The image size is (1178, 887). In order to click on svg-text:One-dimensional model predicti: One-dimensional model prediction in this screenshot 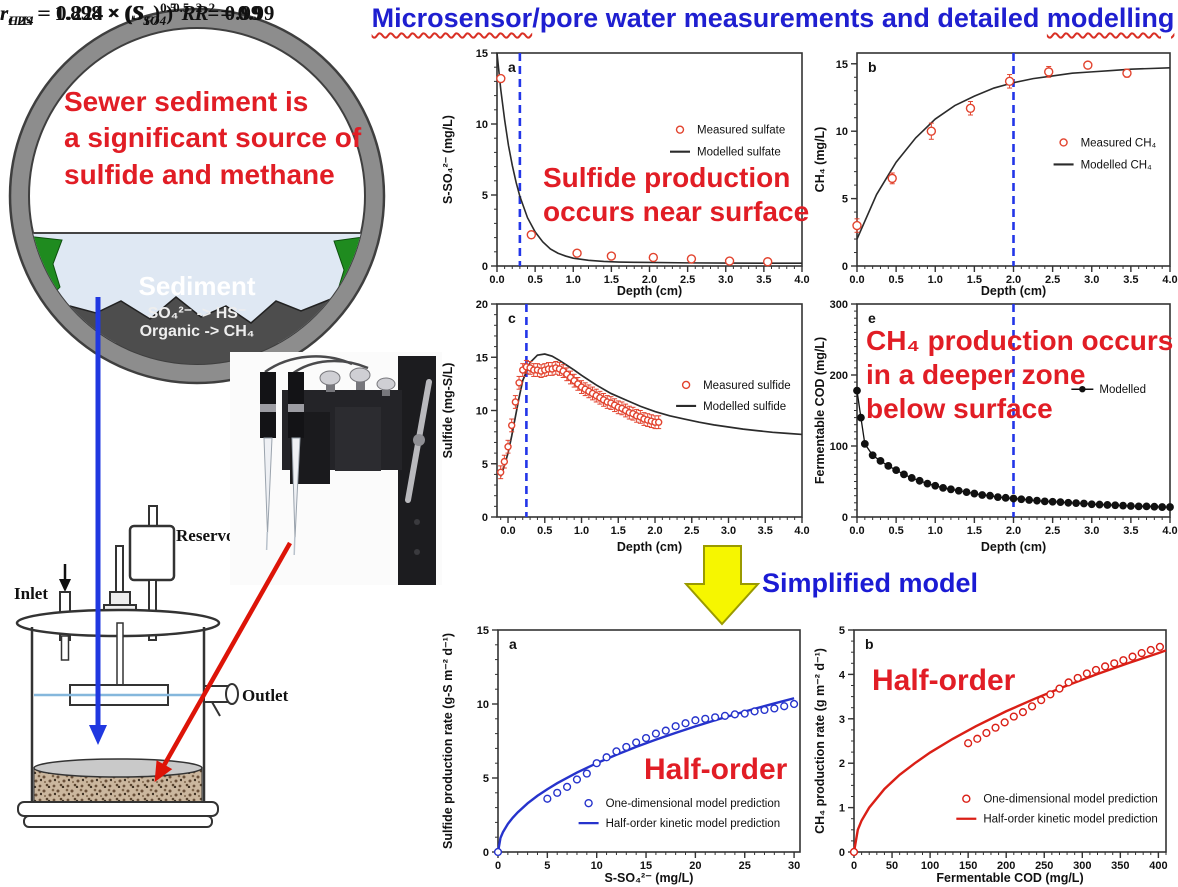, I will do `click(693, 804)`.